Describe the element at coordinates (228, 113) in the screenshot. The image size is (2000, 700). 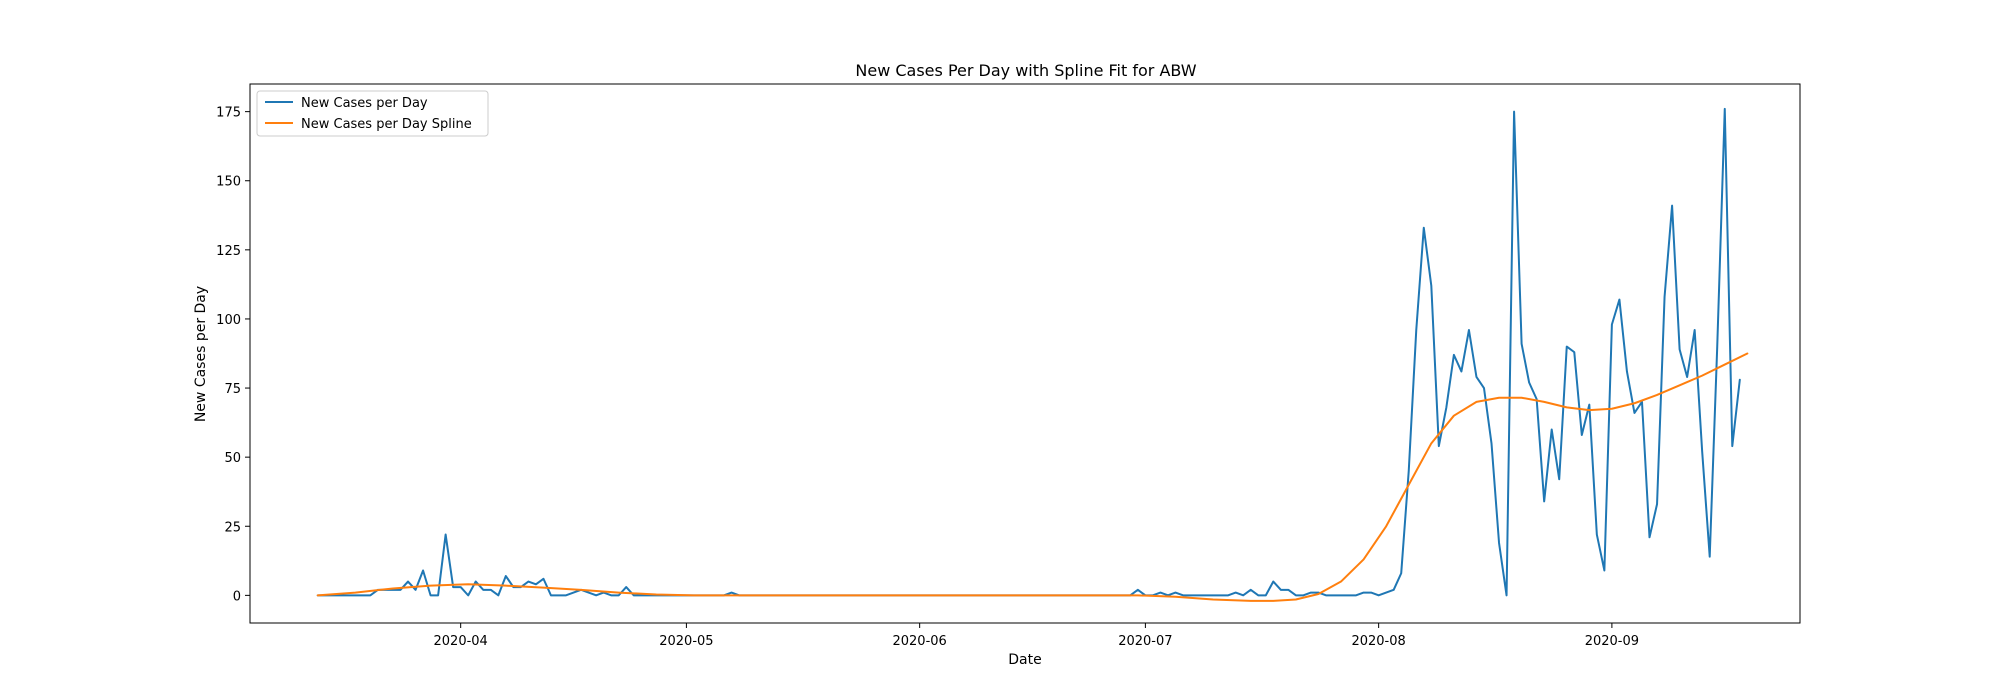
I see `y-tick-label: 175` at that location.